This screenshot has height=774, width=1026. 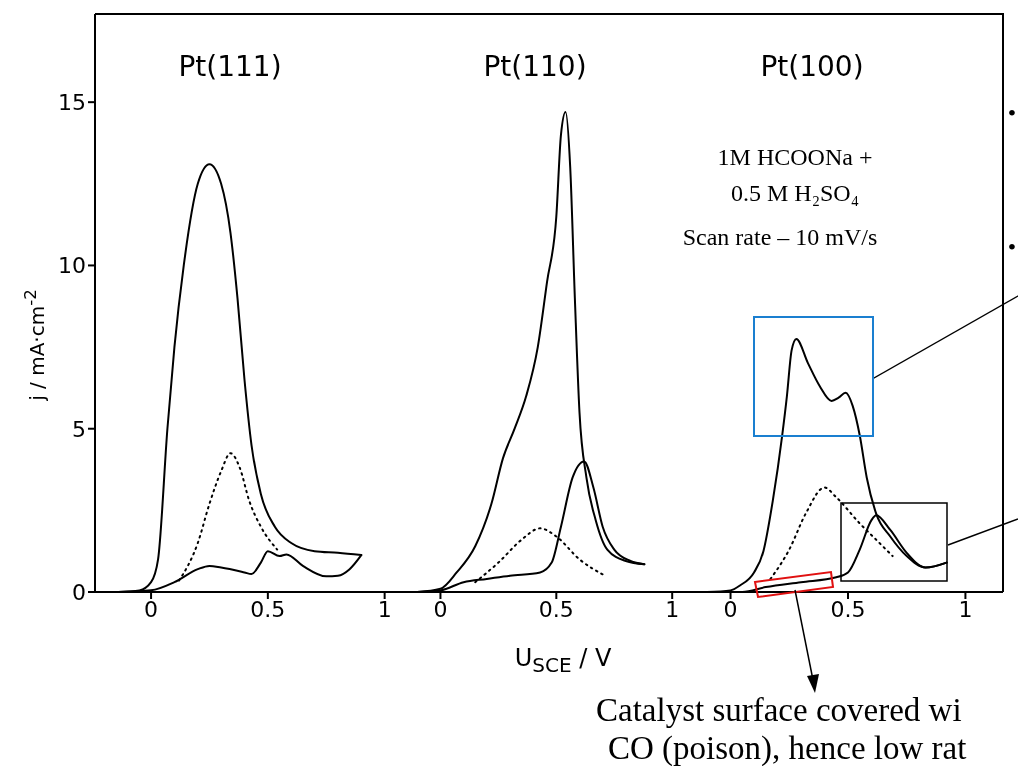 I want to click on y-tick-label: 15, so click(x=72, y=102).